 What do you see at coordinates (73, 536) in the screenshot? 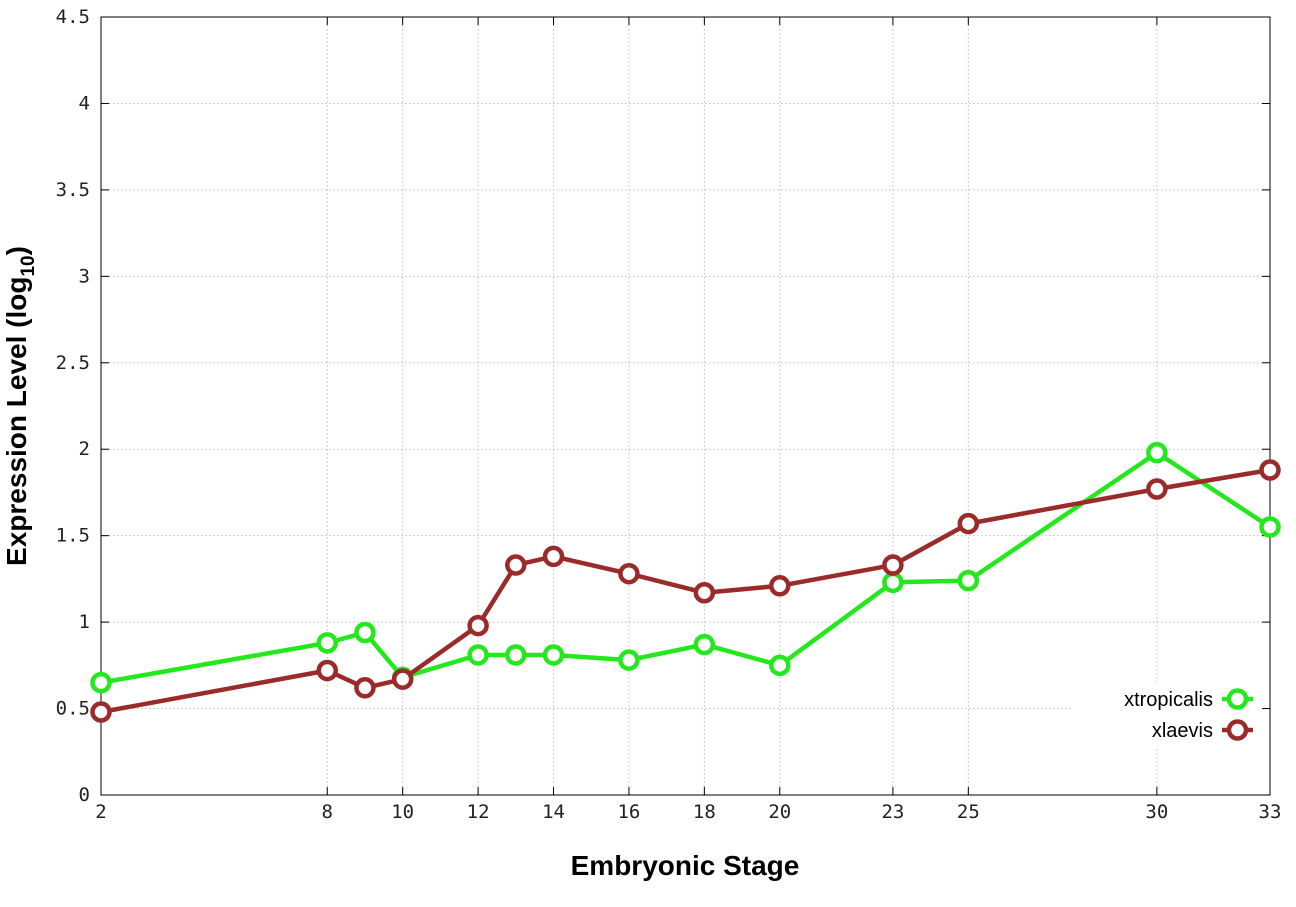
I see `y-tick-label: 1.5` at bounding box center [73, 536].